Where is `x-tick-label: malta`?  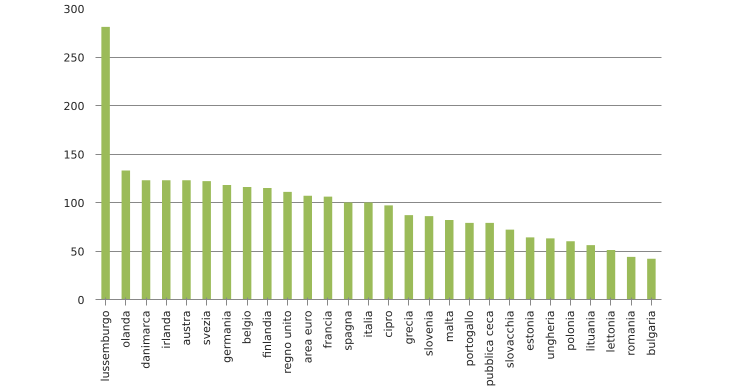 x-tick-label: malta is located at coordinates (449, 326).